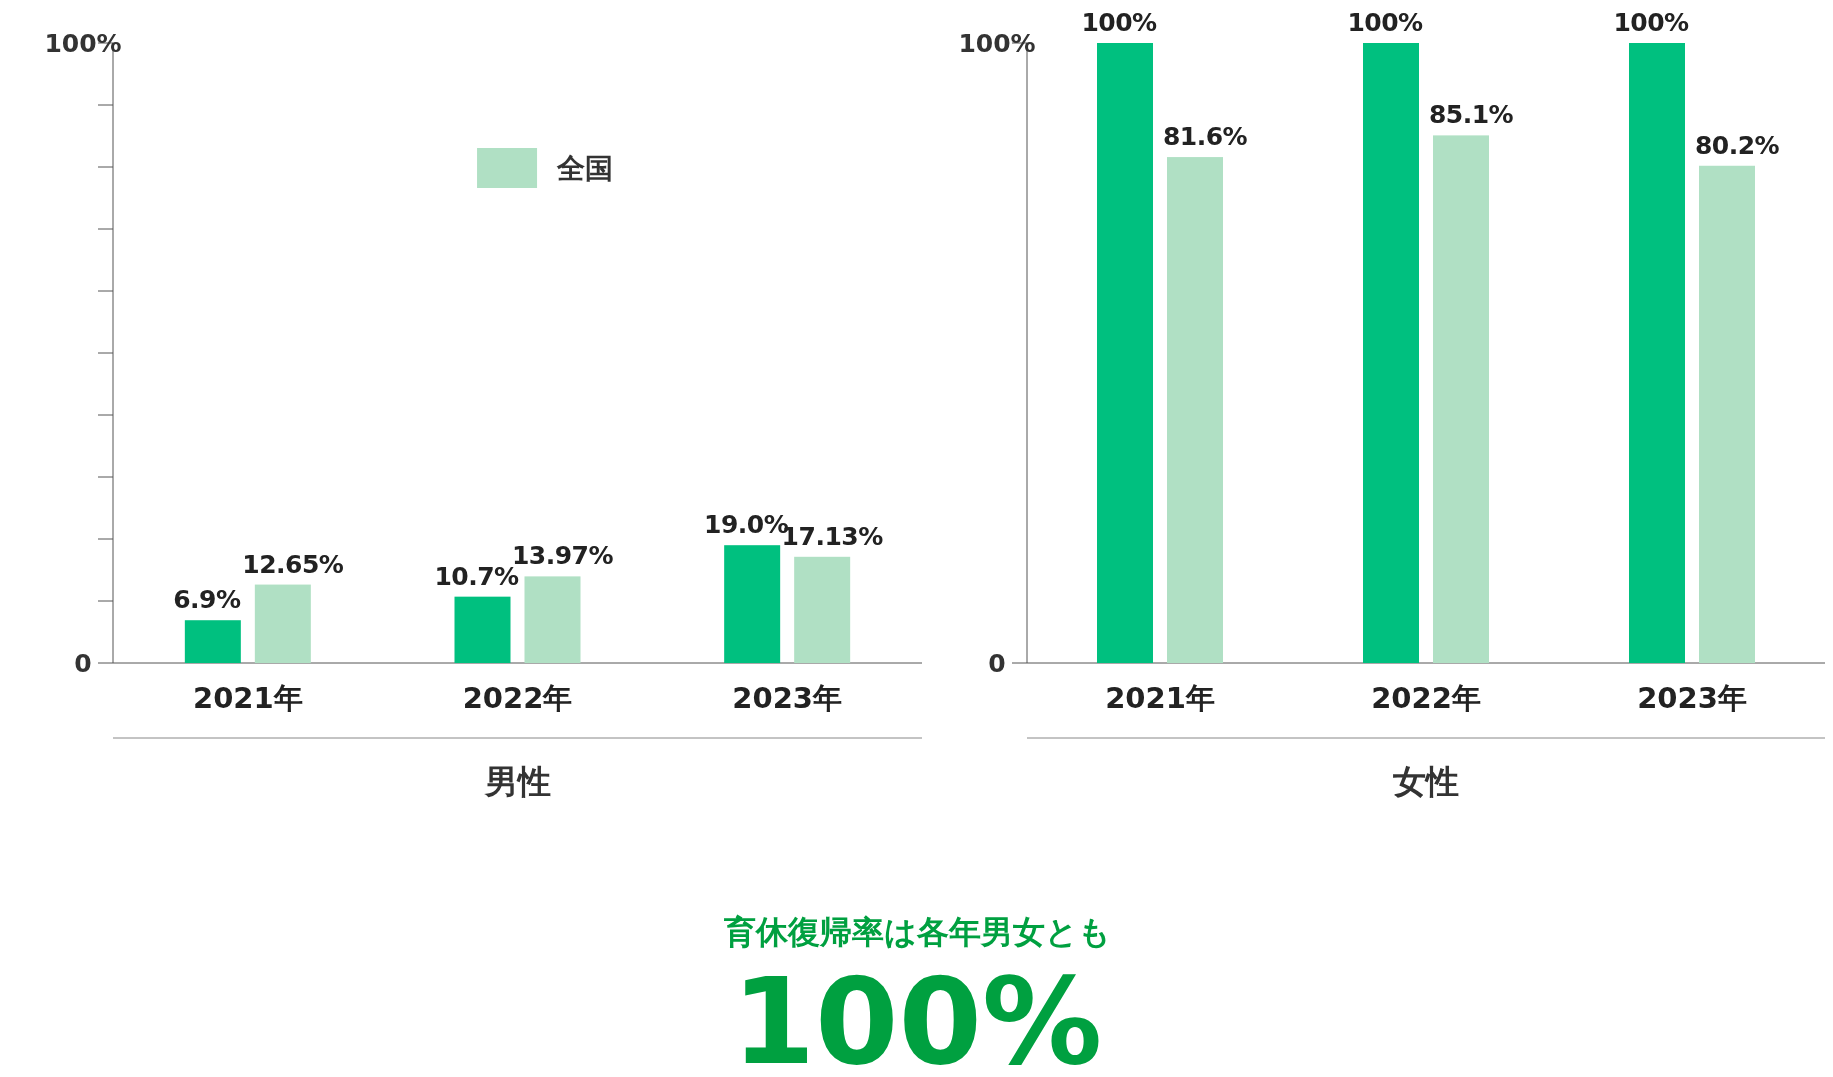  Describe the element at coordinates (917, 1014) in the screenshot. I see `text: 100%` at that location.